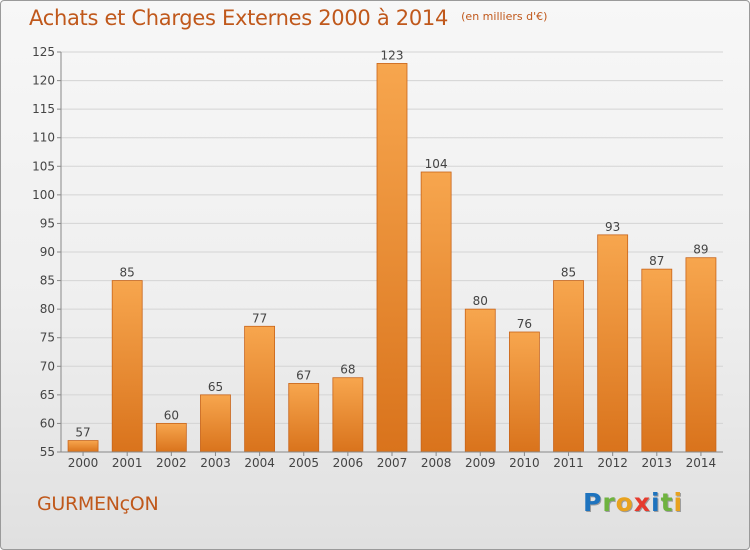 This screenshot has width=750, height=550. I want to click on x-tick-label: 2008, so click(436, 463).